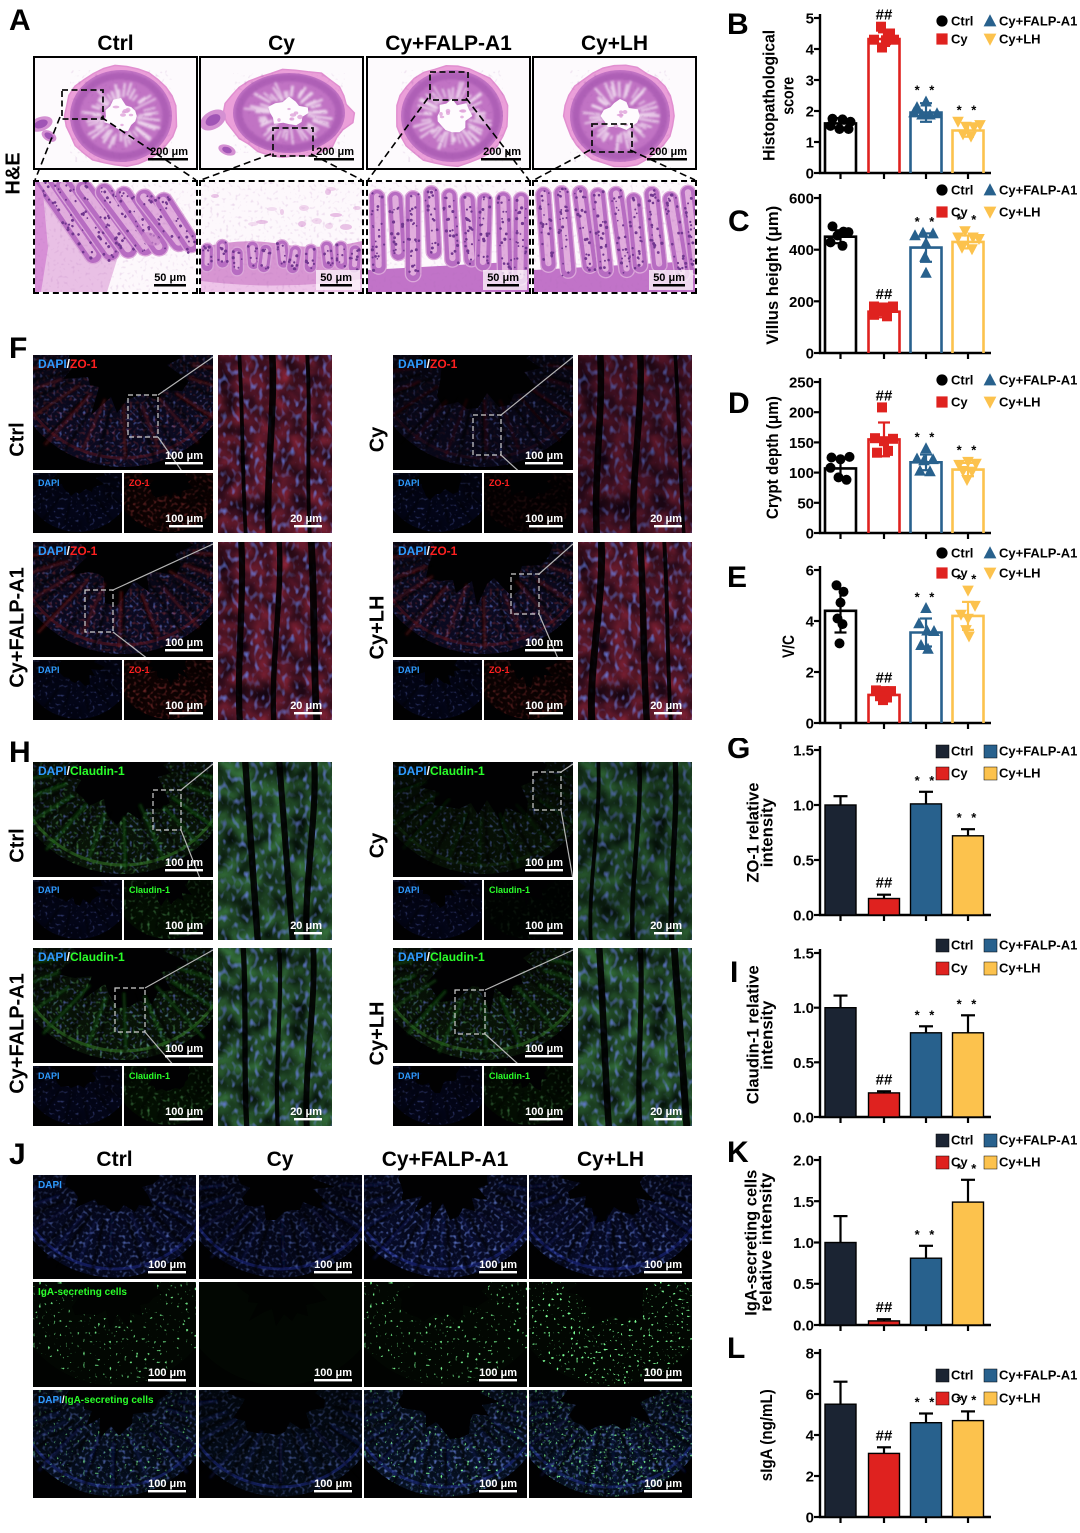  What do you see at coordinates (773, 457) in the screenshot?
I see `svg-text: Crypt depth (μm)` at bounding box center [773, 457].